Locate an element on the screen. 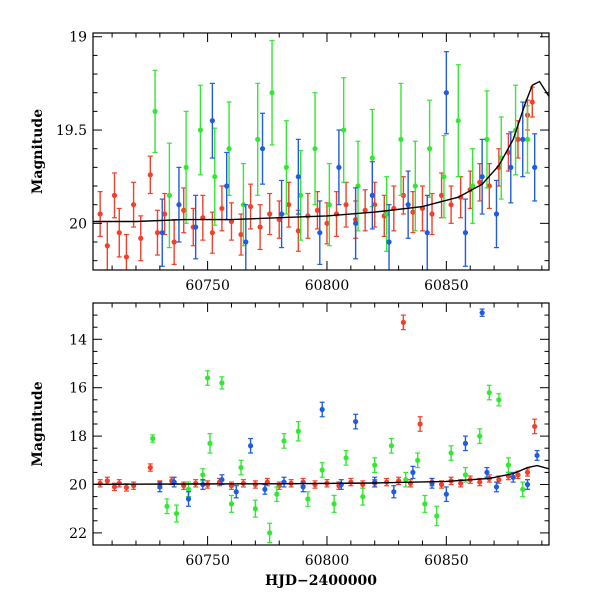 Image resolution: width=600 pixels, height=600 pixels. x-tick-label: 60850 is located at coordinates (446, 561).